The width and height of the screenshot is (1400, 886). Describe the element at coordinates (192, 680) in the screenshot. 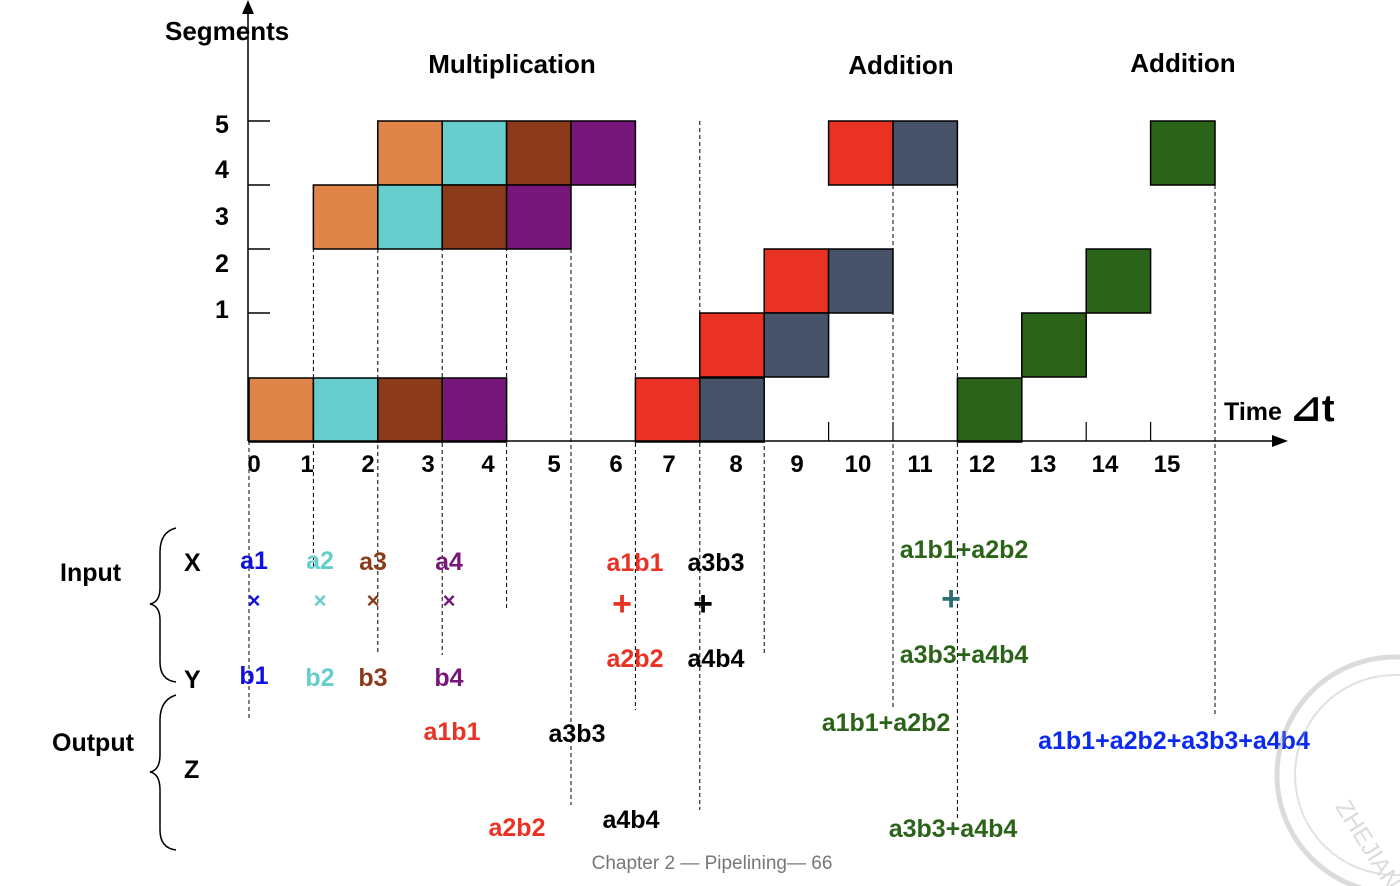

I see `y-row-label: Y` at that location.